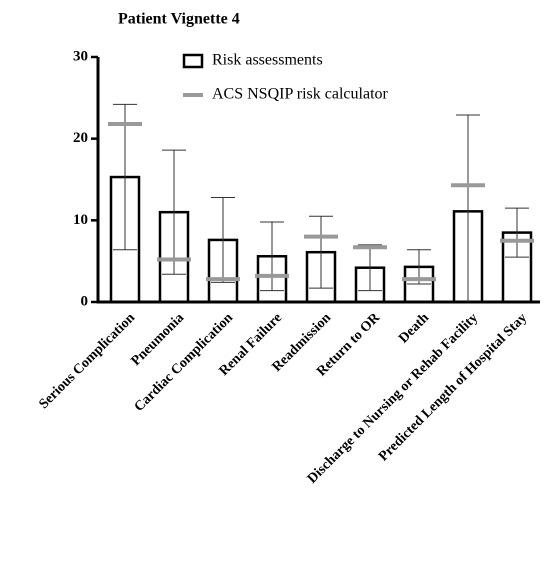  What do you see at coordinates (80, 56) in the screenshot?
I see `y-tick-label: 30` at bounding box center [80, 56].